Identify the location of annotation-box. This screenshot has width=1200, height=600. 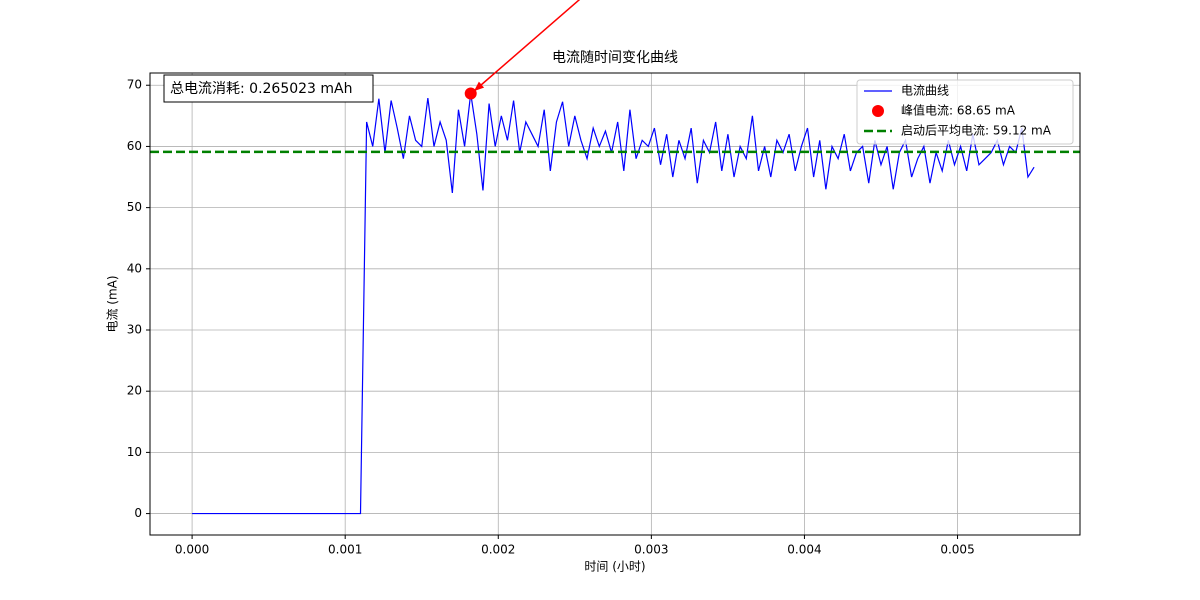
(268, 88).